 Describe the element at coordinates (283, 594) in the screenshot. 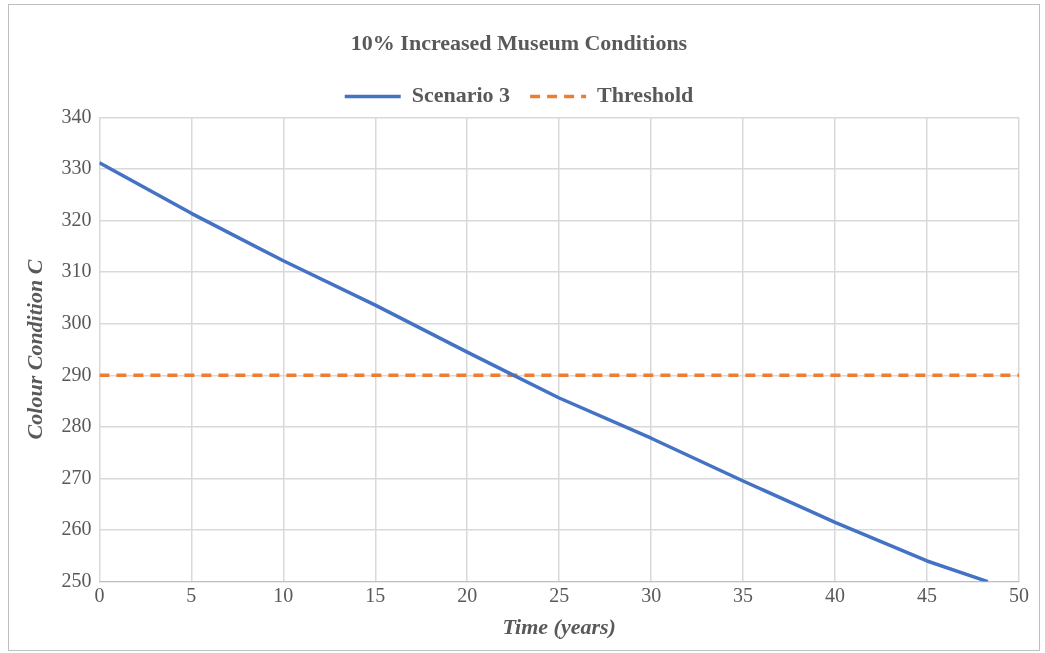

I see `x-tick-label: 10` at that location.